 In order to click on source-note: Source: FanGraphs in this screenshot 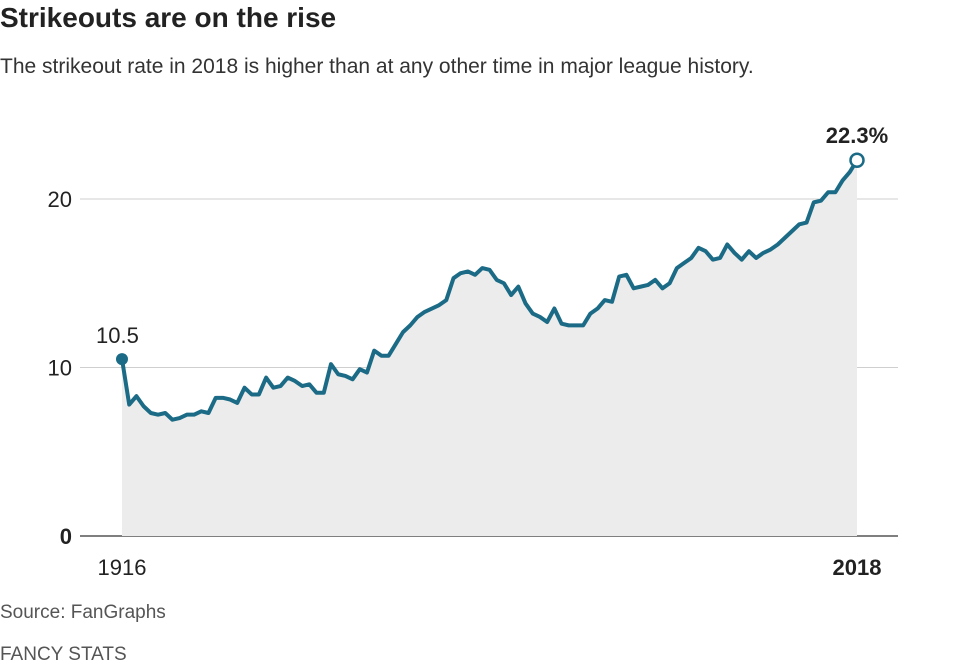, I will do `click(83, 612)`.